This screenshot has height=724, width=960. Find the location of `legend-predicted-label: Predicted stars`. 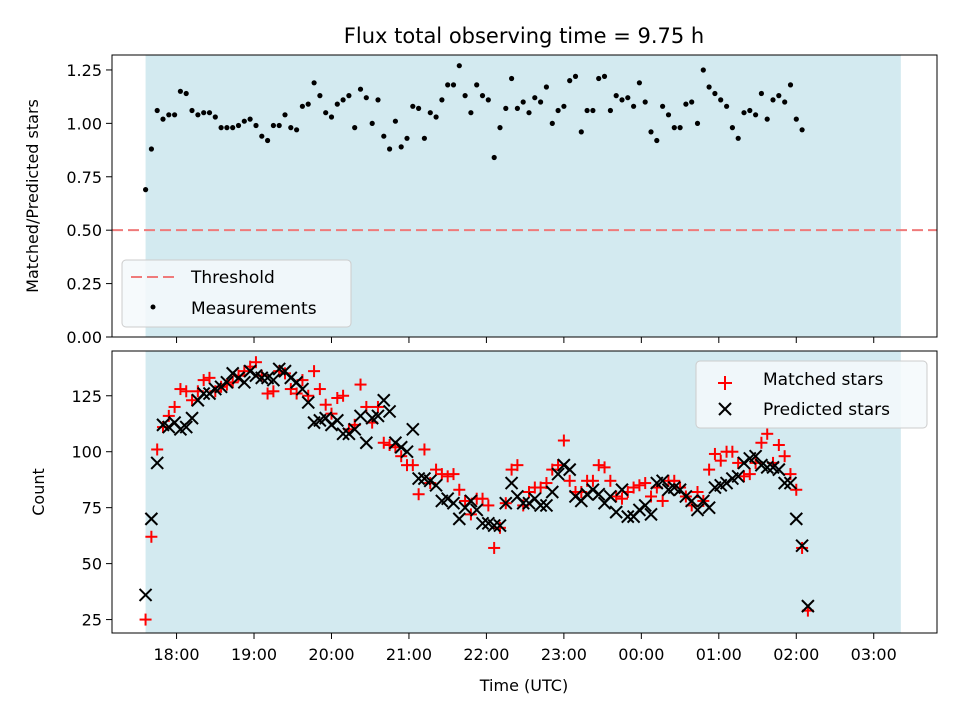

legend-predicted-label: Predicted stars is located at coordinates (826, 410).